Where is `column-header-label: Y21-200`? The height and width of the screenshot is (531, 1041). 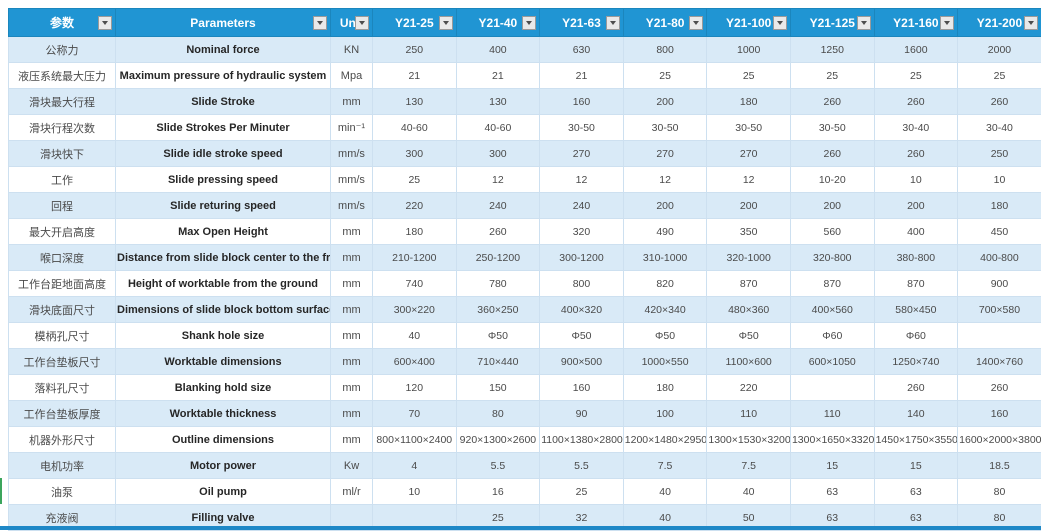
column-header-label: Y21-200 is located at coordinates (999, 23).